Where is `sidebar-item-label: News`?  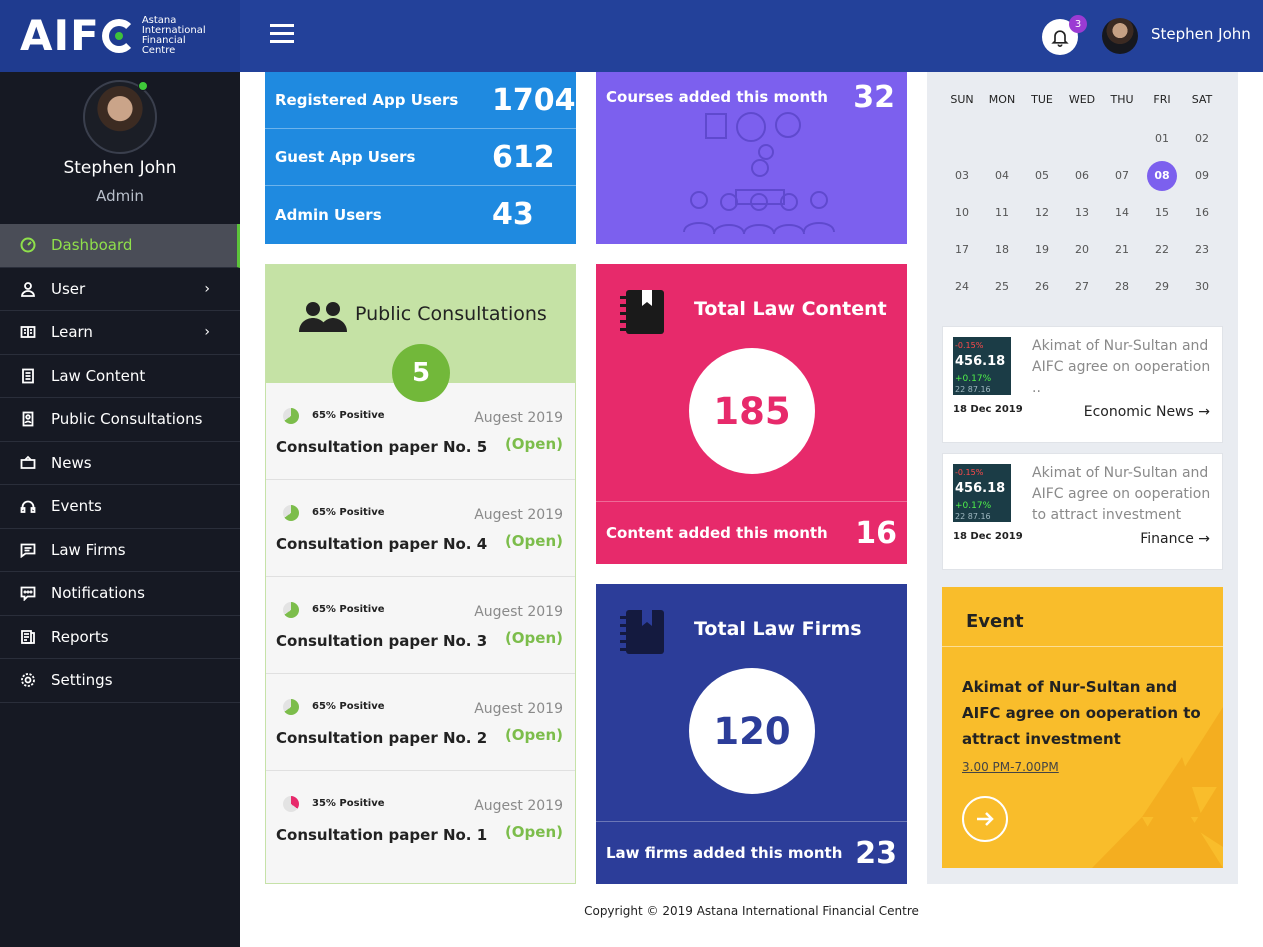 sidebar-item-label: News is located at coordinates (71, 462).